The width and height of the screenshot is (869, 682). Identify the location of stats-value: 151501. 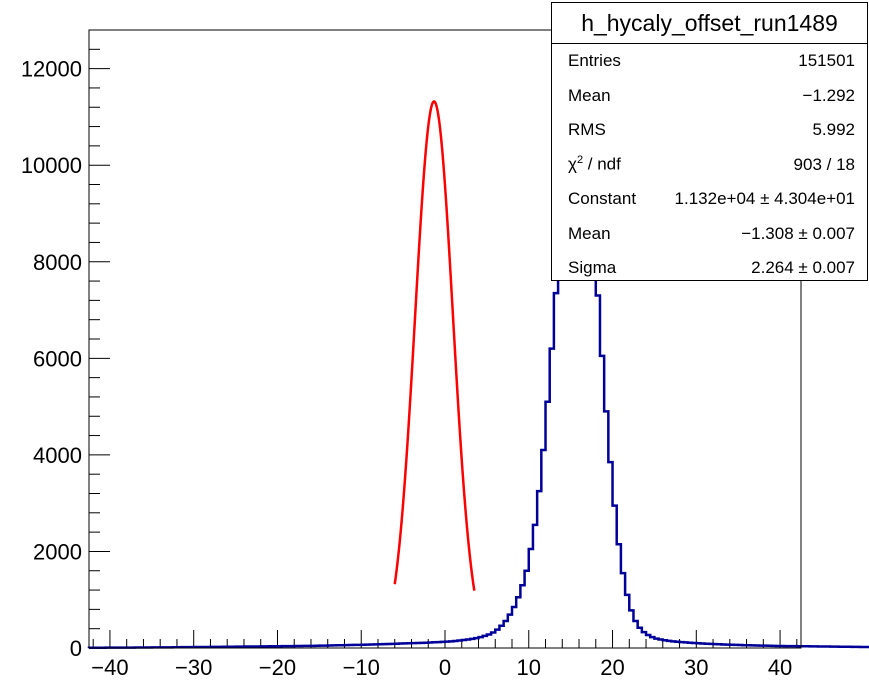
(826, 61).